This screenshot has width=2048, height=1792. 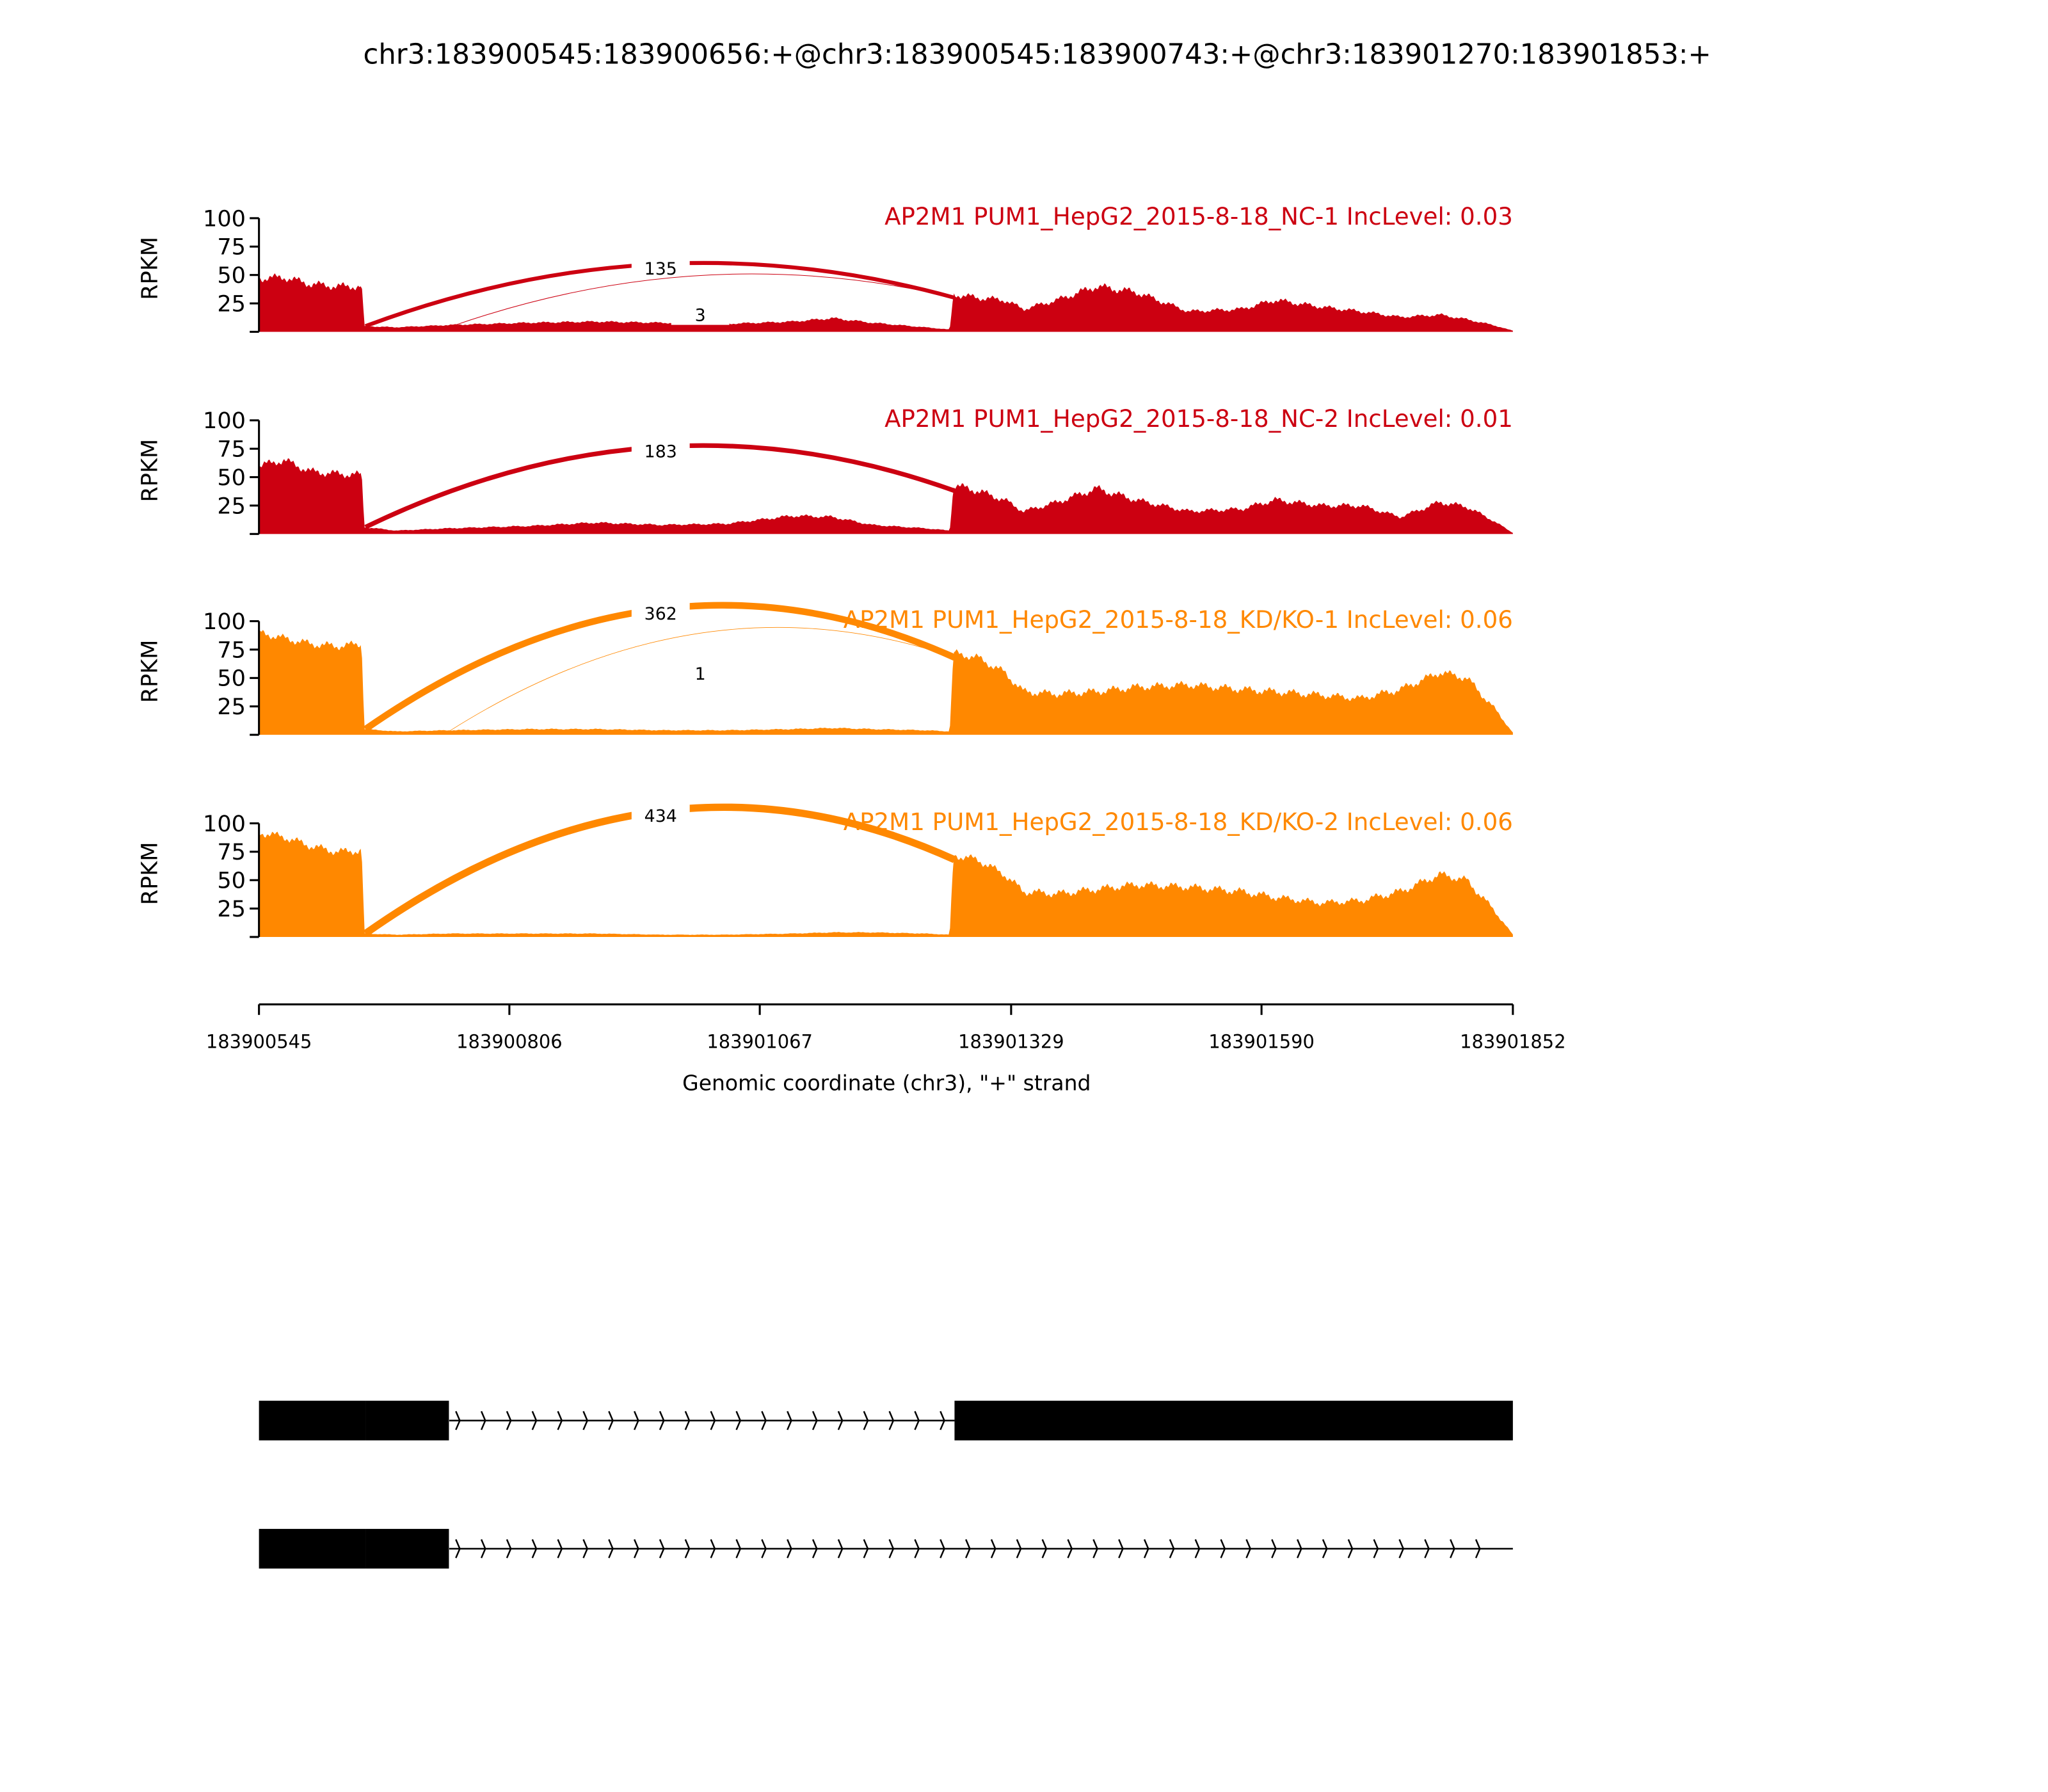 I want to click on junction-count-label: 3, so click(x=700, y=315).